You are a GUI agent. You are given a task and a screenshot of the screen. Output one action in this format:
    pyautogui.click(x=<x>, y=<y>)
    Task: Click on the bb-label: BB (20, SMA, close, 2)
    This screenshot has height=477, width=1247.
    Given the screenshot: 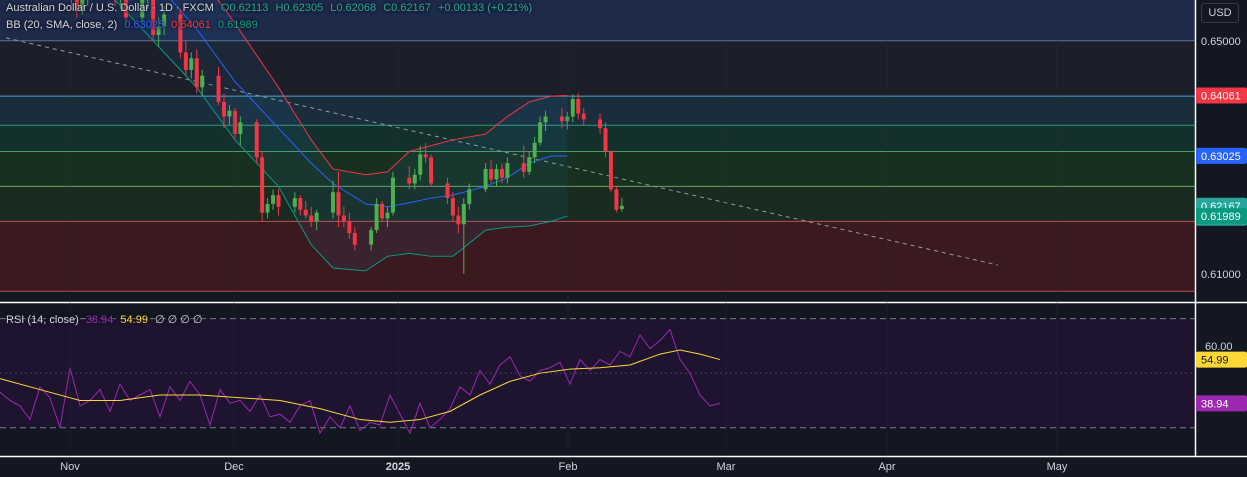 What is the action you would take?
    pyautogui.click(x=61, y=25)
    